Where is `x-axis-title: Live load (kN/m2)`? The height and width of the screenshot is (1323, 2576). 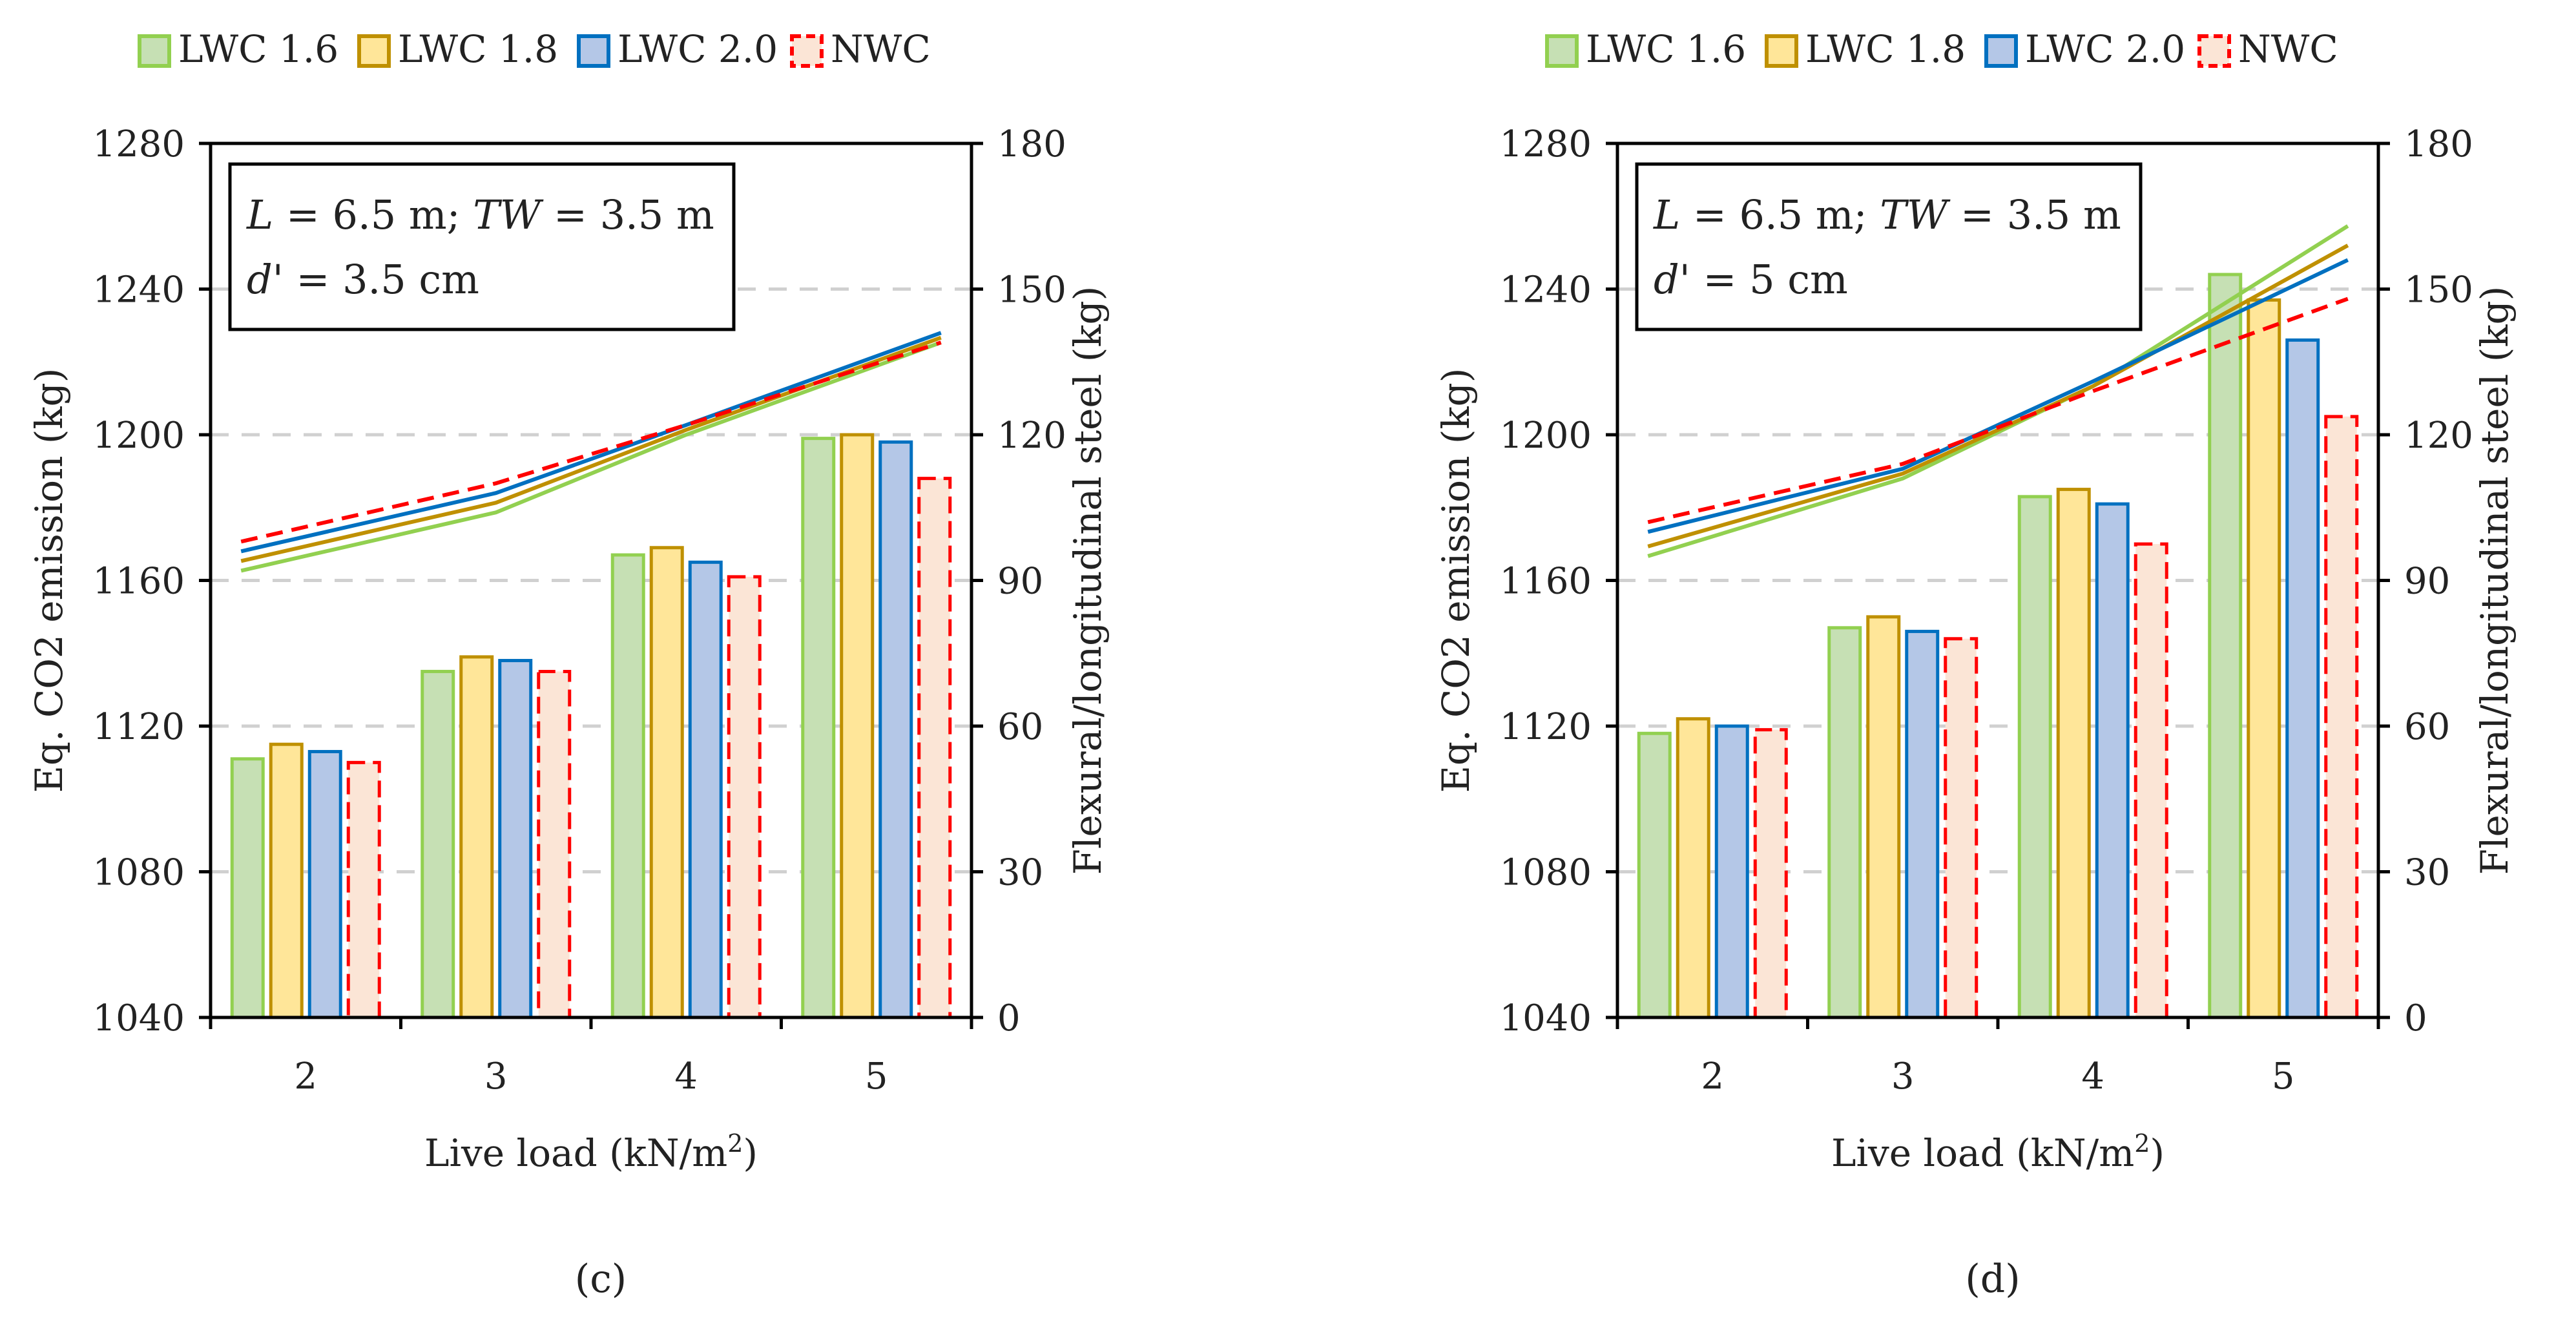
x-axis-title: Live load (kN/m2) is located at coordinates (1998, 1152).